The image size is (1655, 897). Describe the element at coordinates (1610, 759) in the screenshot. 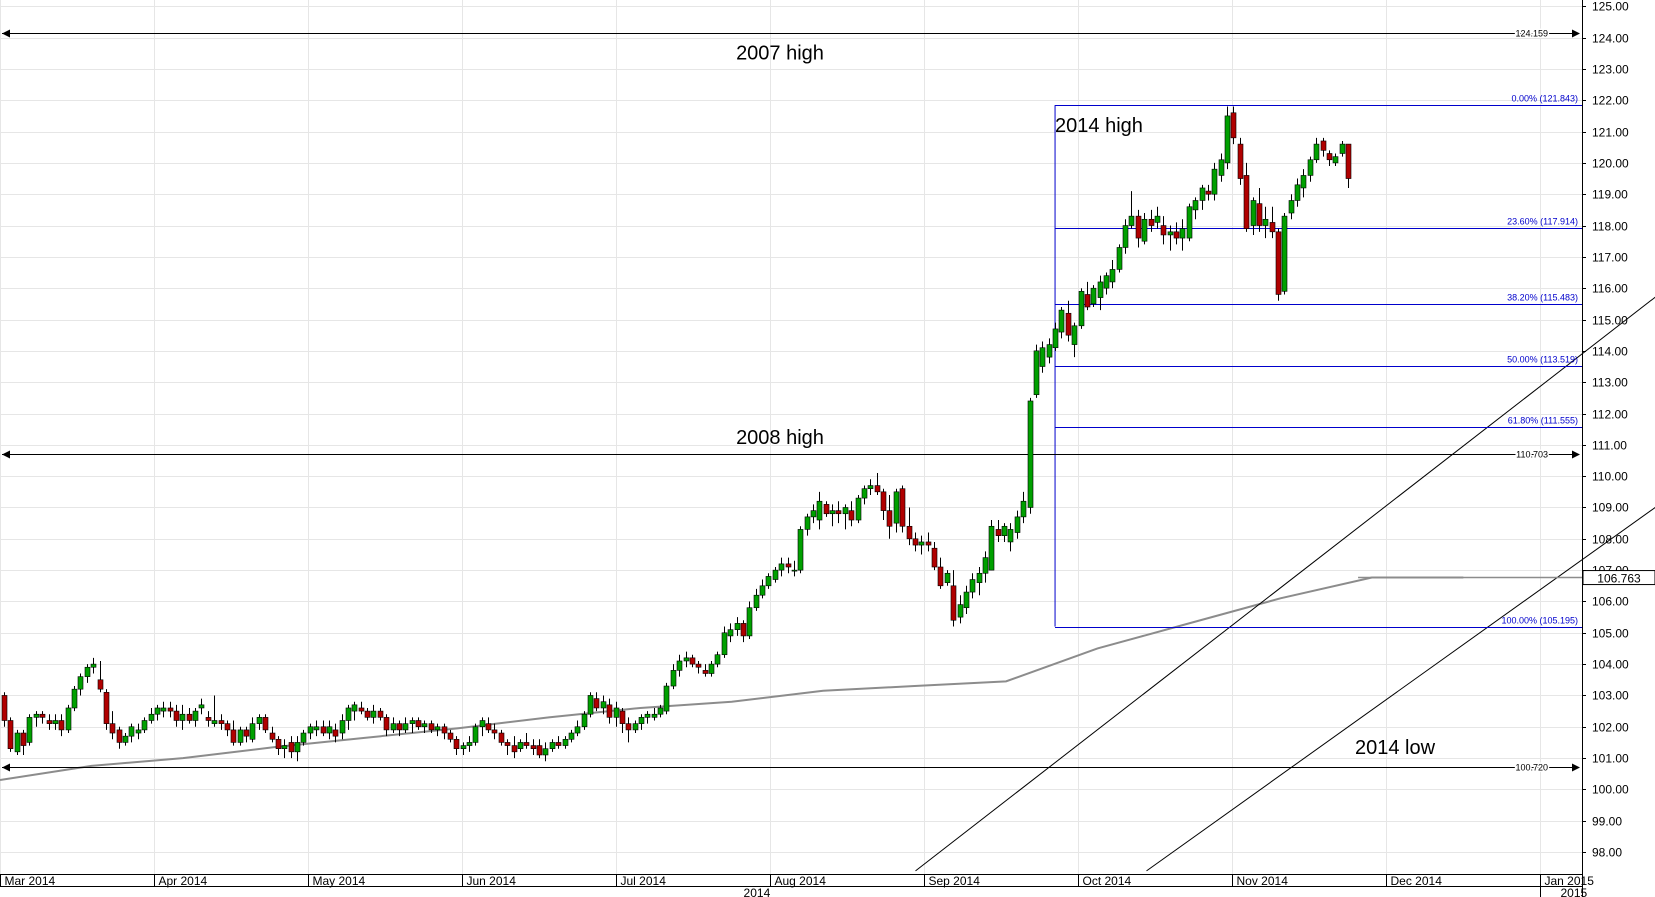

I see `y-tick-label: 101.00` at that location.